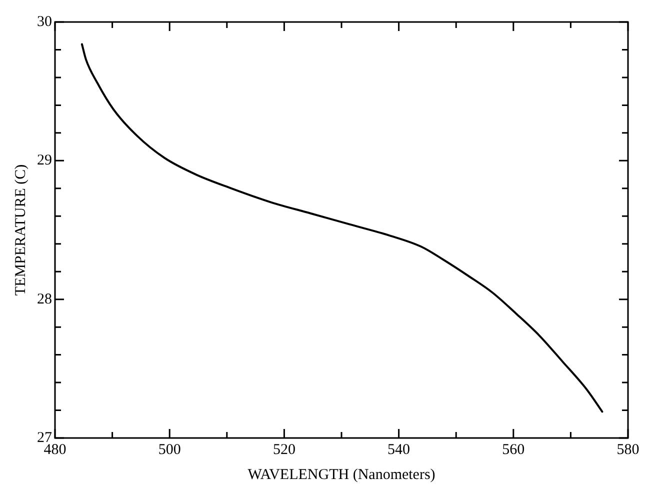 The image size is (659, 500). I want to click on x-tick-label: 560, so click(513, 450).